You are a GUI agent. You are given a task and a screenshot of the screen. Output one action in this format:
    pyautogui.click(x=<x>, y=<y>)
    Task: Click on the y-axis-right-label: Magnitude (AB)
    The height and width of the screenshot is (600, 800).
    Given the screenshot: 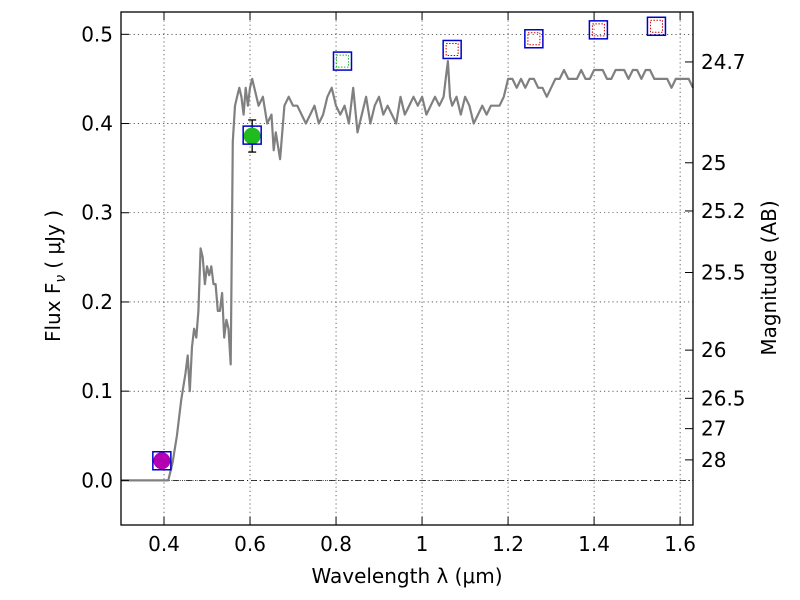 What is the action you would take?
    pyautogui.click(x=769, y=277)
    